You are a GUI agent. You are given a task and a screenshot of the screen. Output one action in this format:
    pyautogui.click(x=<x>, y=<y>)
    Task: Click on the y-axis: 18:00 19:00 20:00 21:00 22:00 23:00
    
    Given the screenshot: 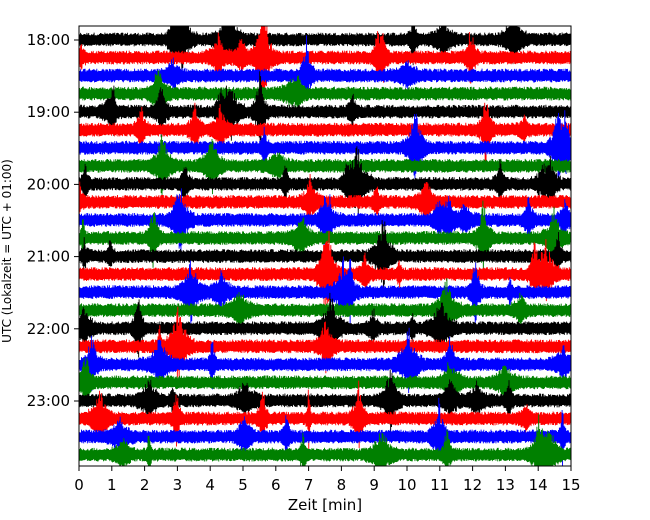 What is the action you would take?
    pyautogui.click(x=53, y=220)
    